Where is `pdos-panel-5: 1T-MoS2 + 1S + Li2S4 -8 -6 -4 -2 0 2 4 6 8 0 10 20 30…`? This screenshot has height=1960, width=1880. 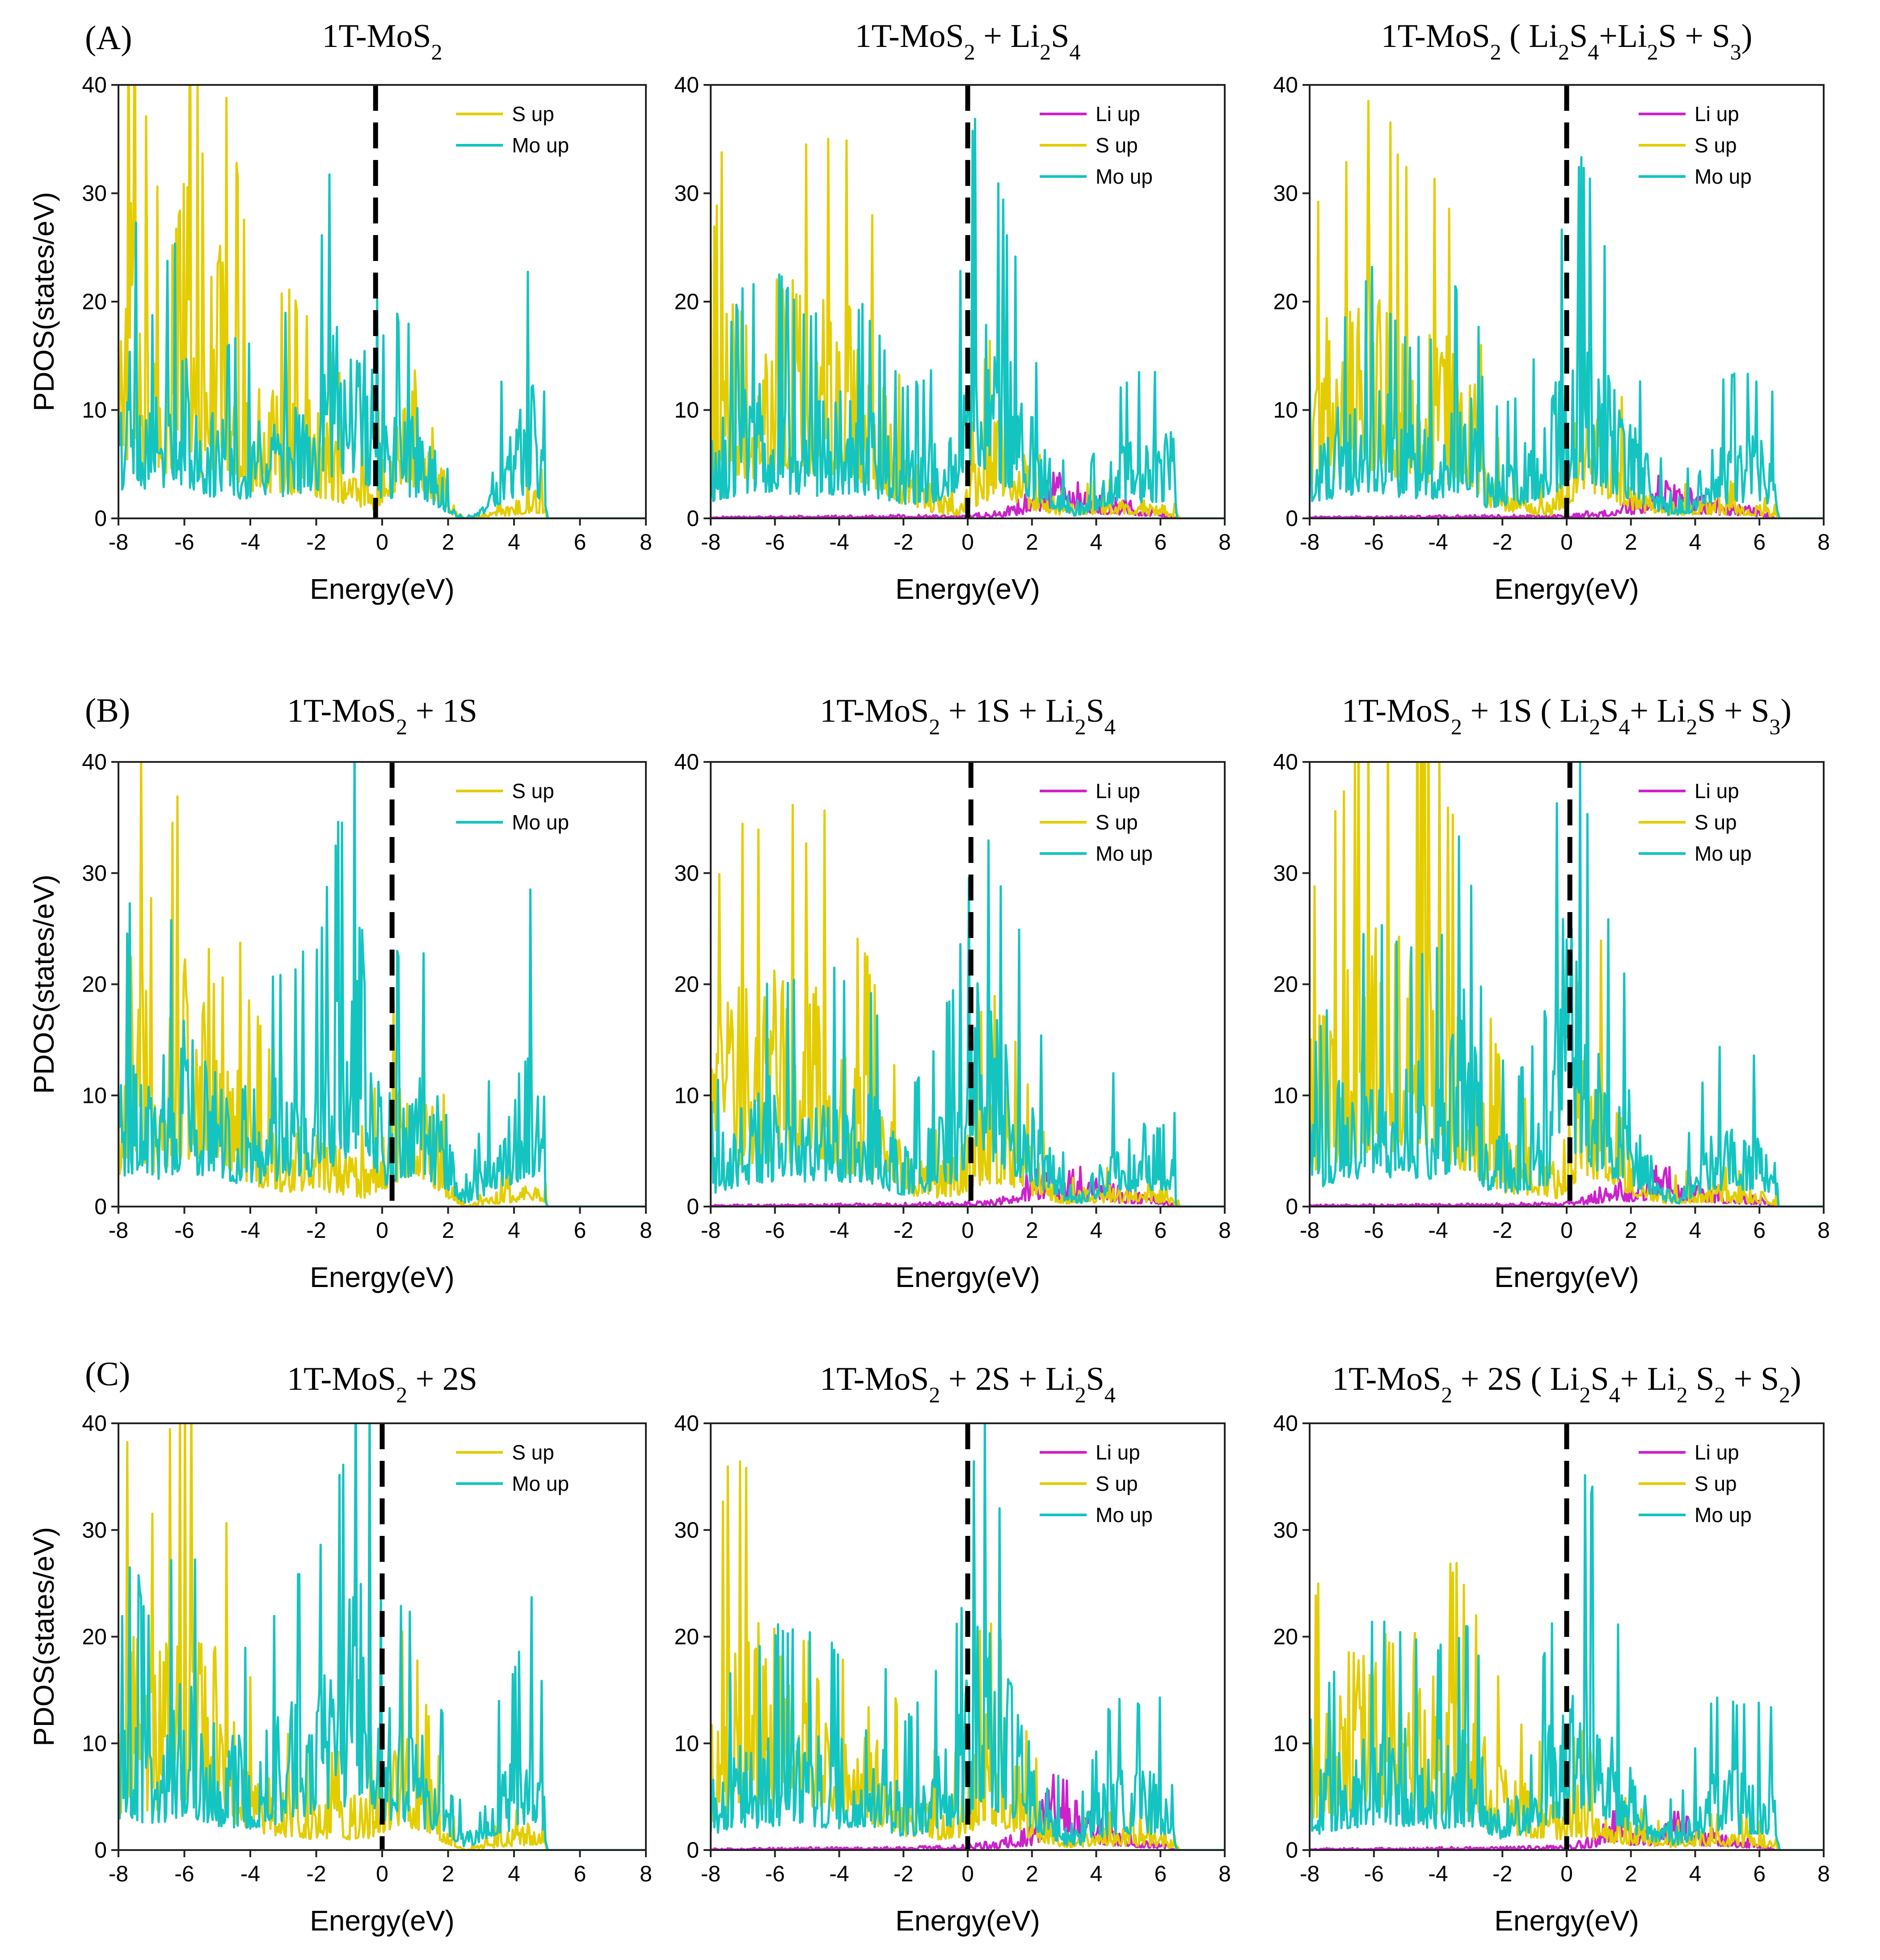
pdos-panel-5: 1T-MoS2 + 1S + Li2S4 -8 -6 -4 -2 0 2 4 6 8 0 10 20 30… is located at coordinates (953, 993).